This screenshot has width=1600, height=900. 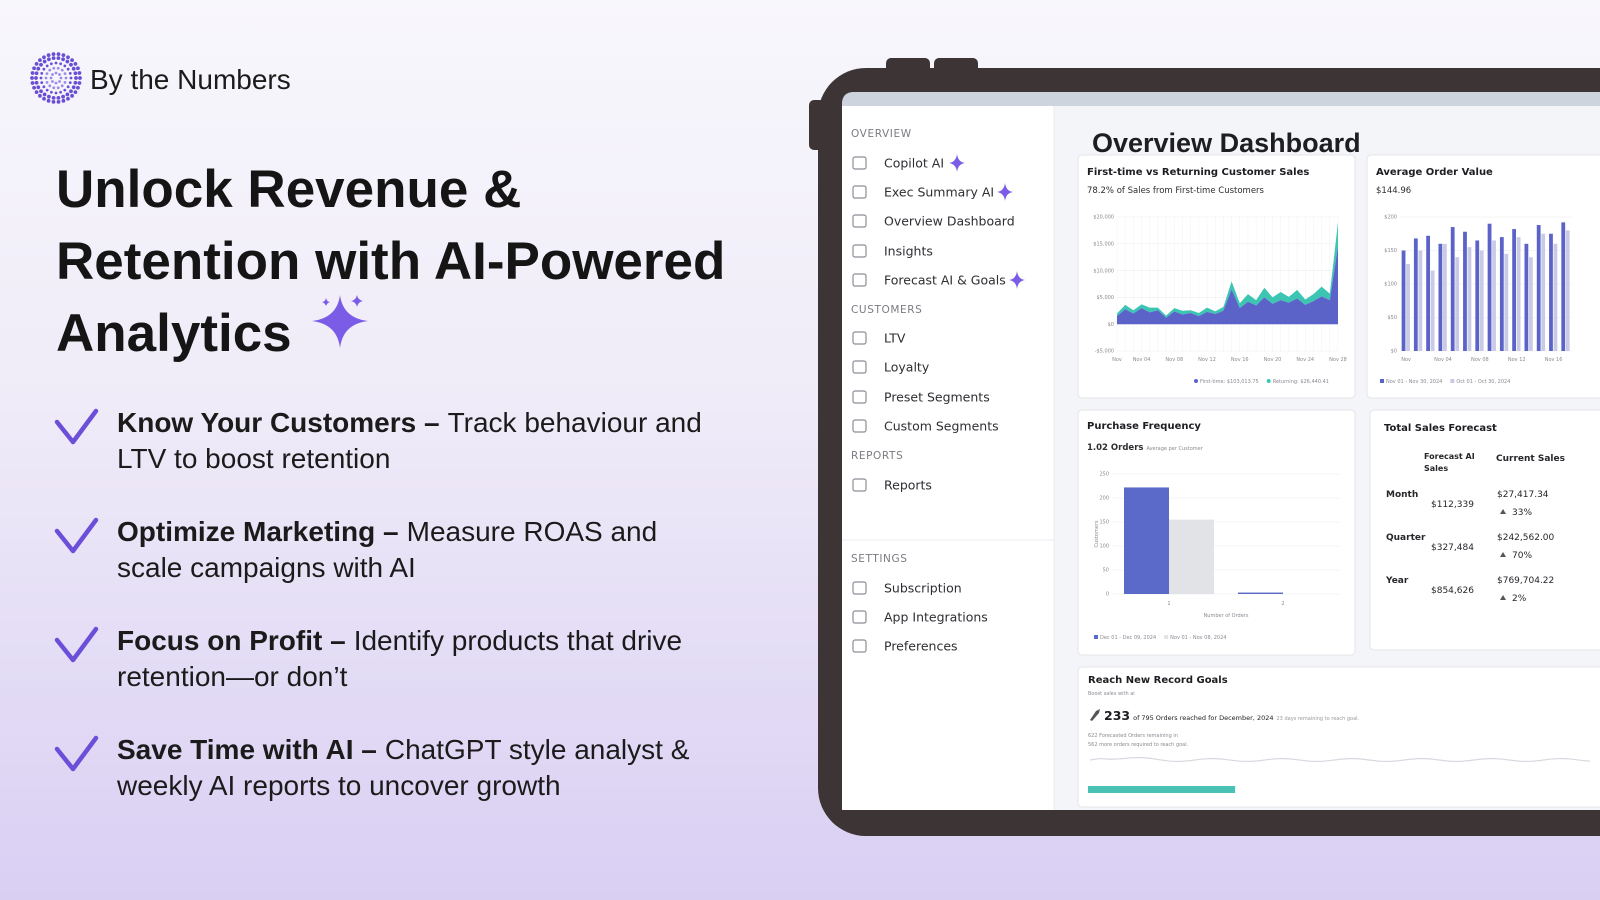 I want to click on sidebar-item: Subscription, so click(x=907, y=588).